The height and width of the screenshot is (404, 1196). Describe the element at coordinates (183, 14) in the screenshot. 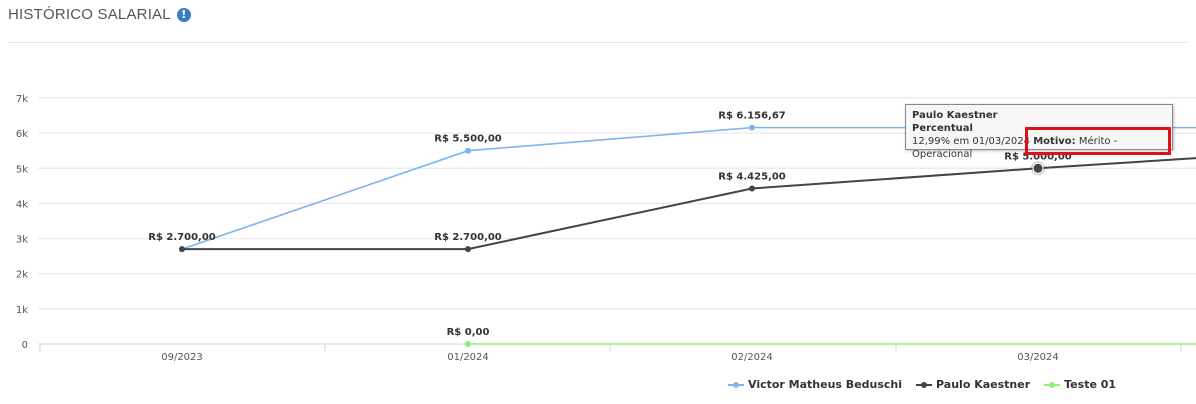

I see `info-icon: !` at that location.